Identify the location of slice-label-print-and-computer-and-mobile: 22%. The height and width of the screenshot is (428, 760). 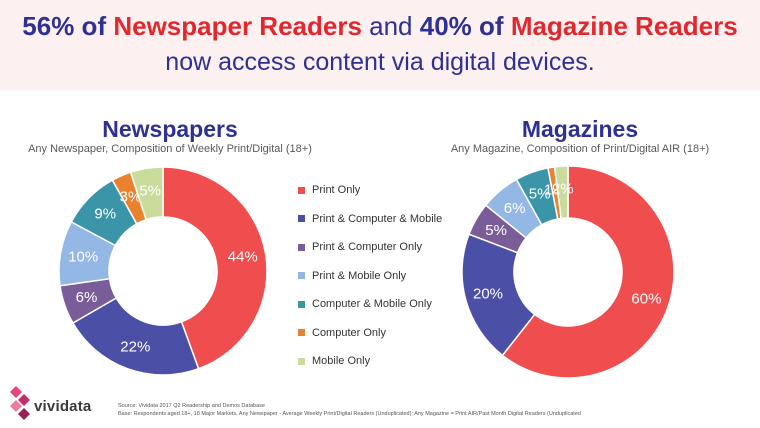
(135, 347).